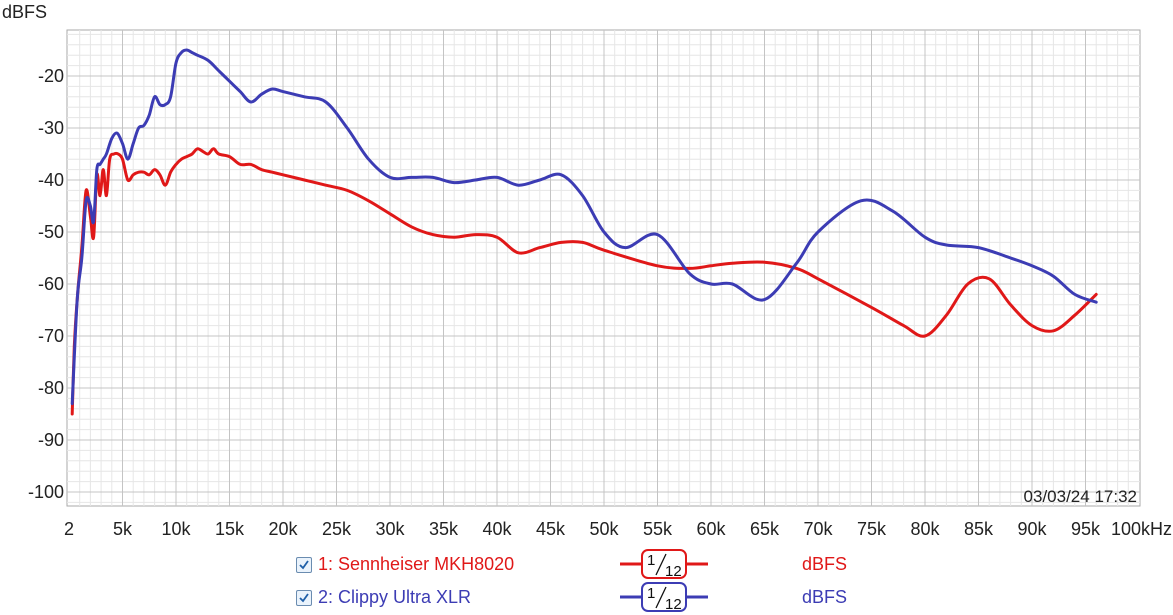 This screenshot has height=615, width=1173. I want to click on x-tick-label: 45k, so click(551, 529).